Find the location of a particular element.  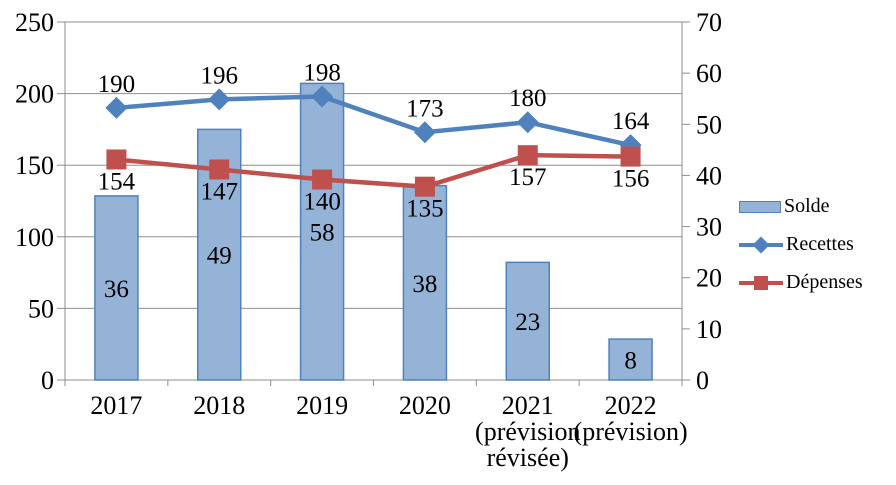

line-data-label: 147 is located at coordinates (220, 191).